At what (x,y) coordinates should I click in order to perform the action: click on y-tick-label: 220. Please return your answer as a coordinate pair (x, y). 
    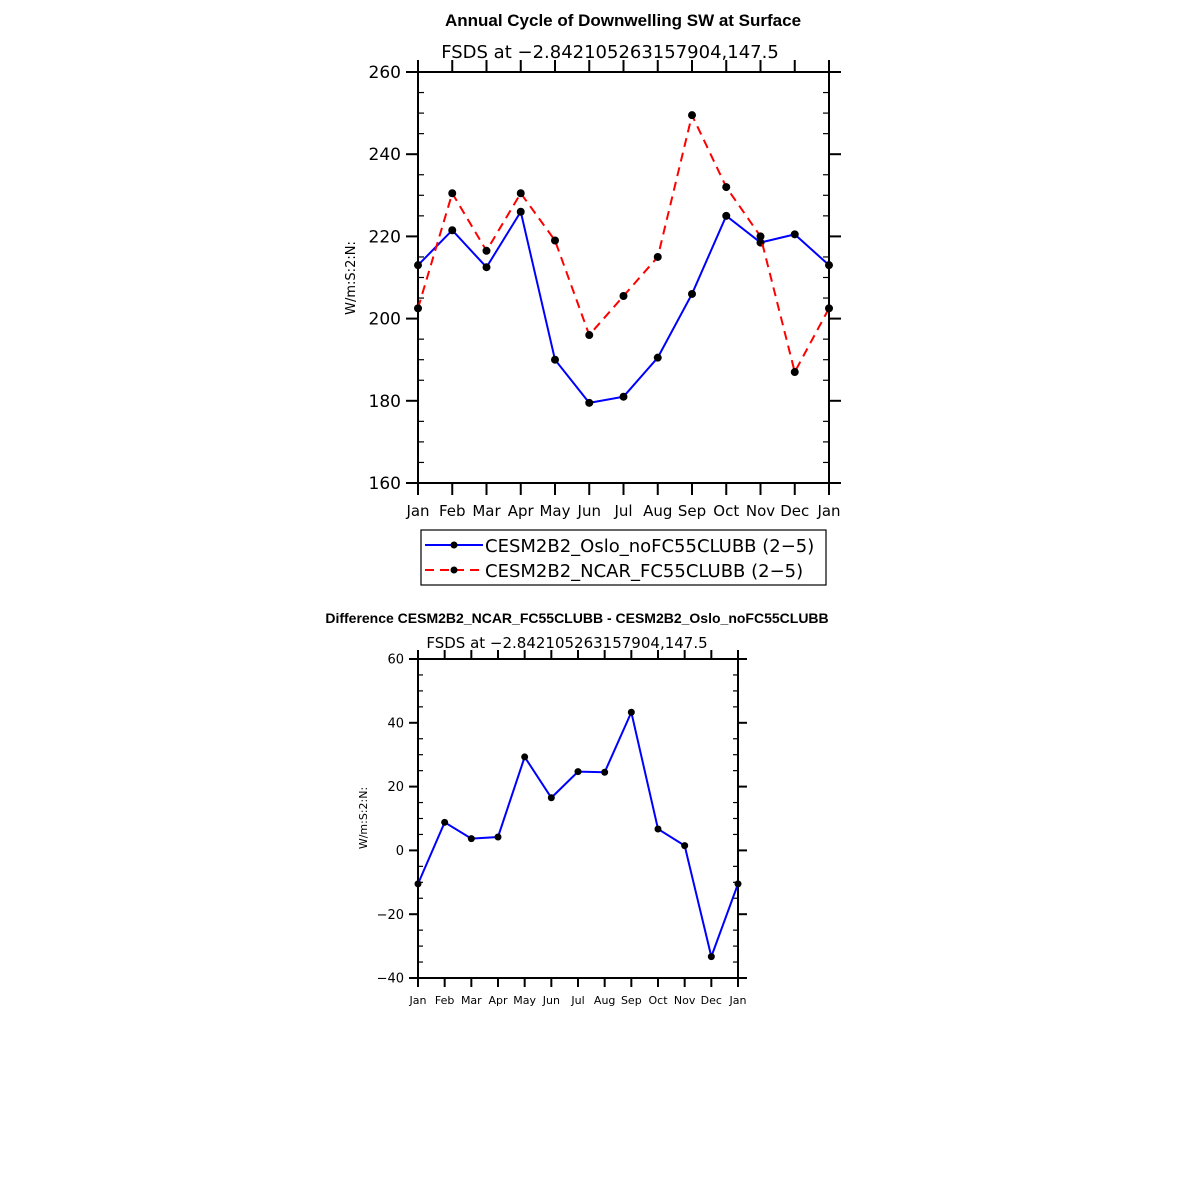
    Looking at the image, I should click on (385, 237).